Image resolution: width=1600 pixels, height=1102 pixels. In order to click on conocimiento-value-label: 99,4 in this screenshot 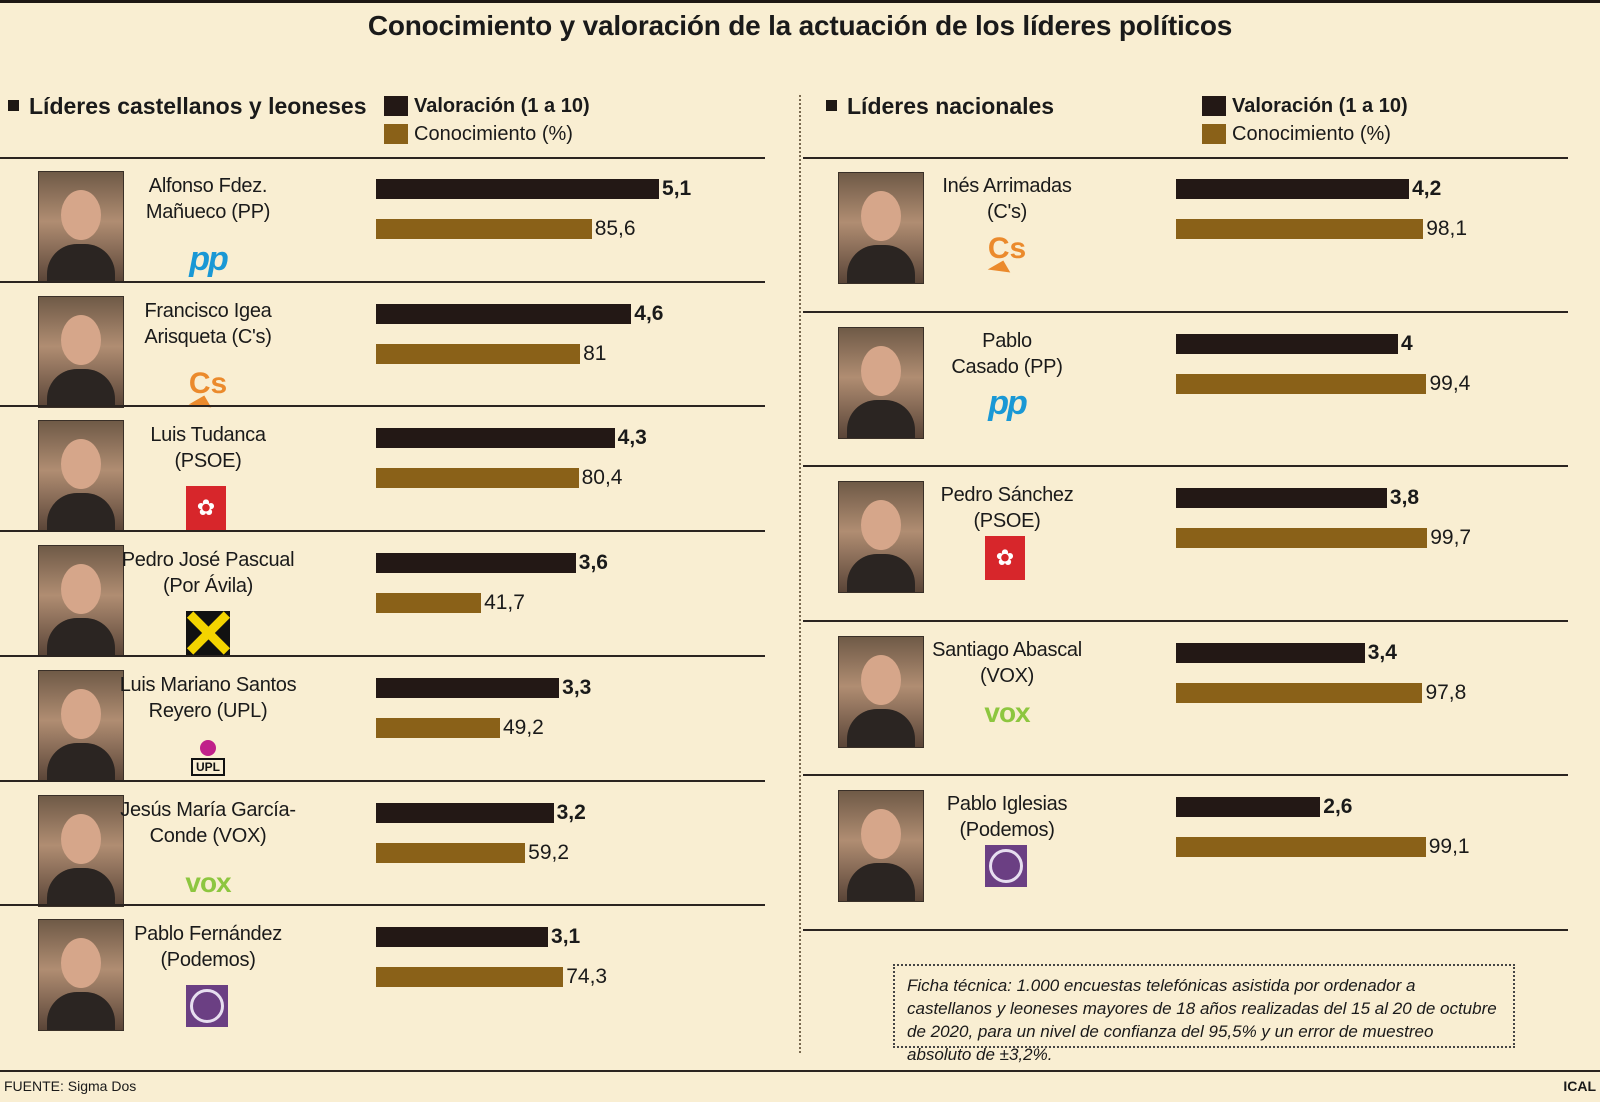, I will do `click(1450, 383)`.